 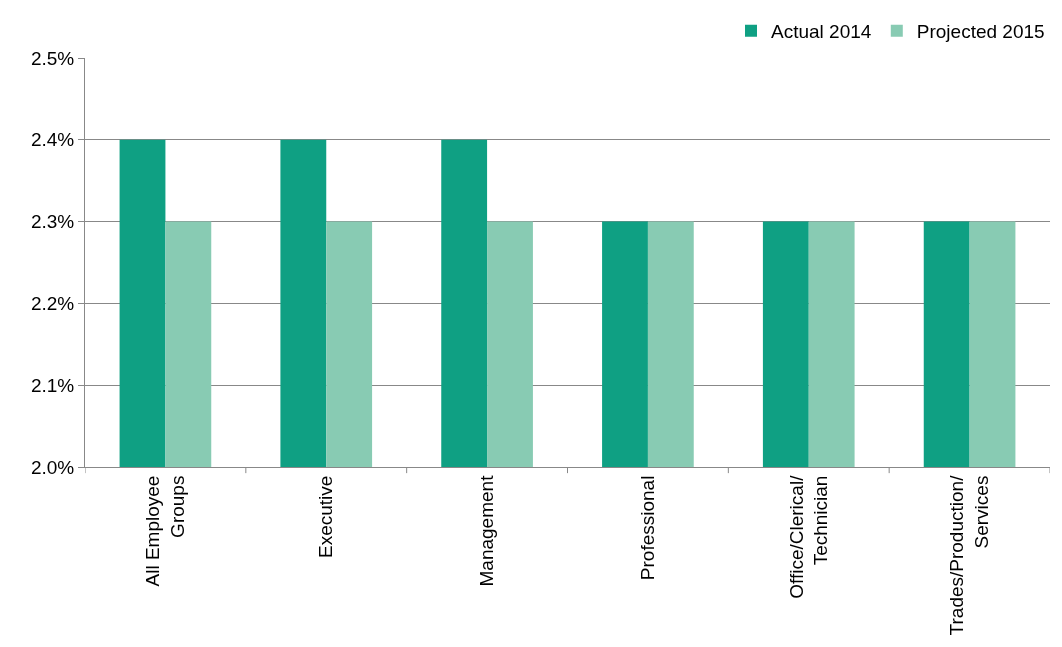 What do you see at coordinates (969, 555) in the screenshot?
I see `x-tick-label: Trades/Production/ Services` at bounding box center [969, 555].